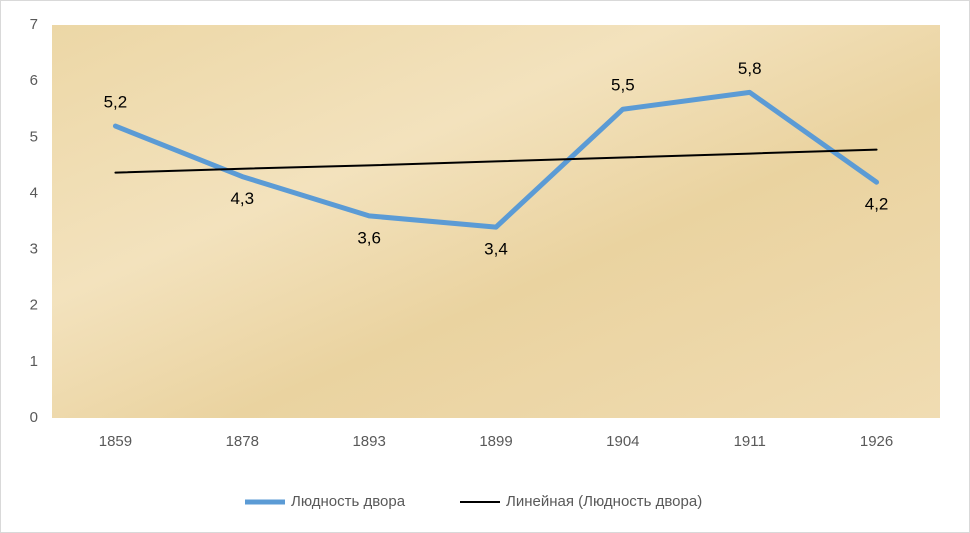  Describe the element at coordinates (34, 305) in the screenshot. I see `y-tick-label: 2` at that location.